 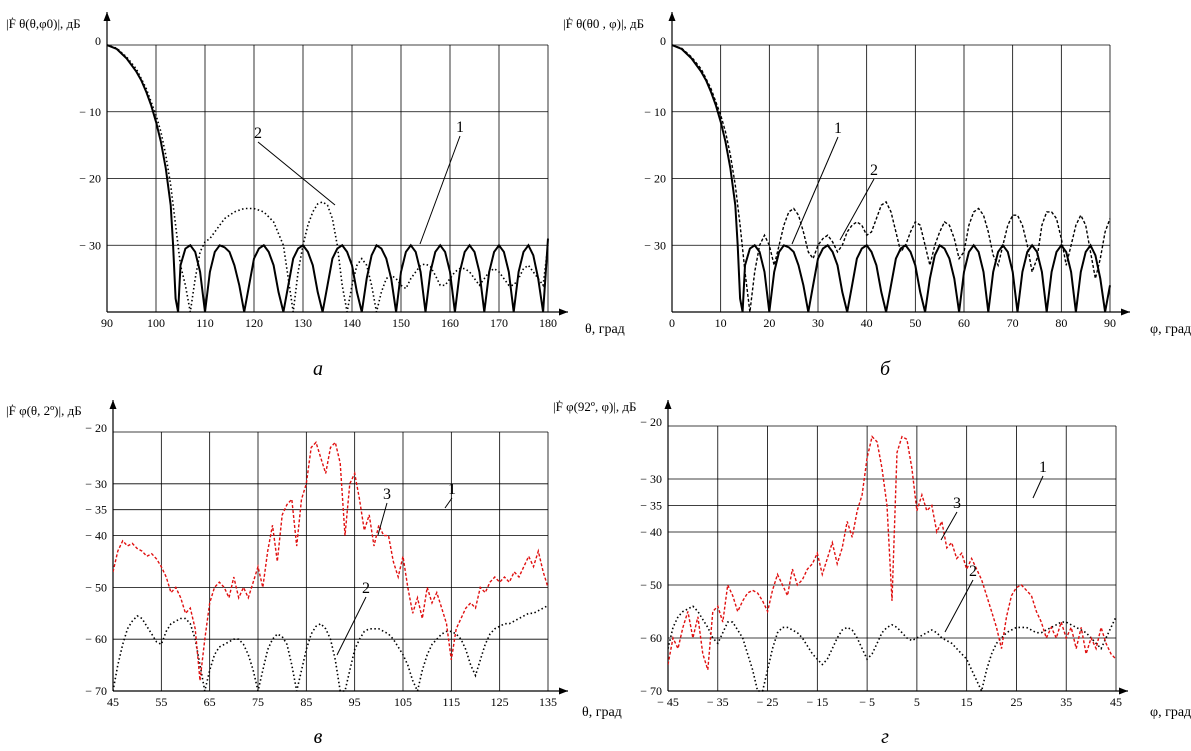 What do you see at coordinates (500, 702) in the screenshot?
I see `x-tick-label: 125` at bounding box center [500, 702].